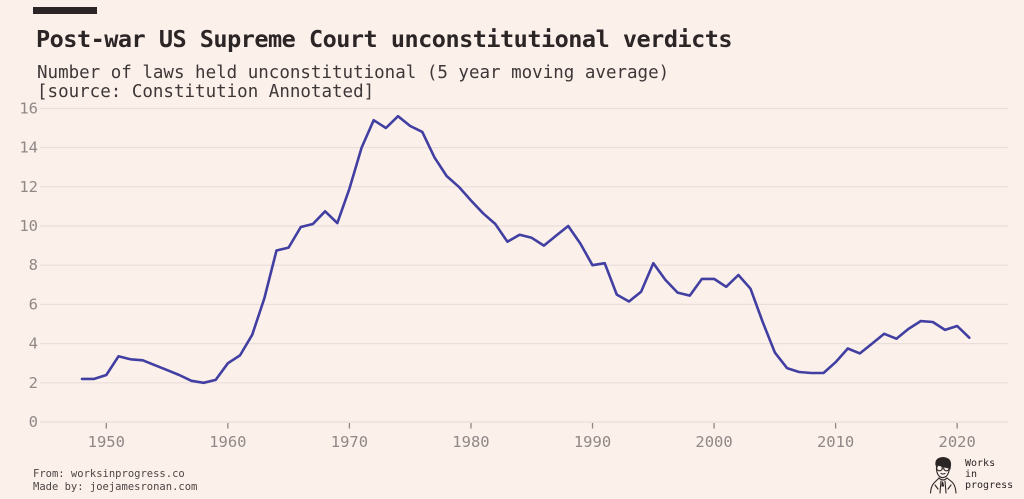 The width and height of the screenshot is (1024, 499). I want to click on y-tick-label: 16, so click(28, 108).